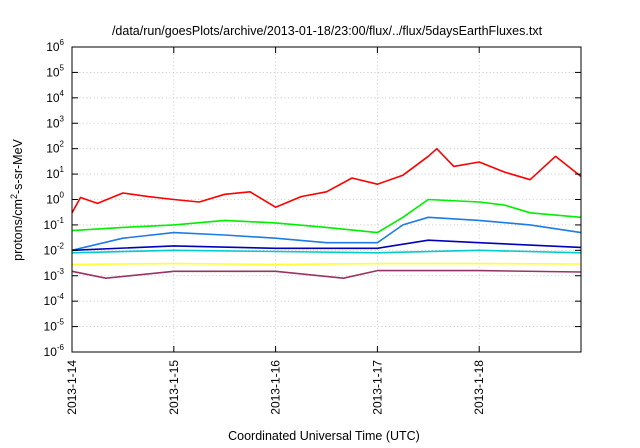  What do you see at coordinates (17, 199) in the screenshot?
I see `y-axis-label: protons/cm2-s-sr-MeV` at bounding box center [17, 199].